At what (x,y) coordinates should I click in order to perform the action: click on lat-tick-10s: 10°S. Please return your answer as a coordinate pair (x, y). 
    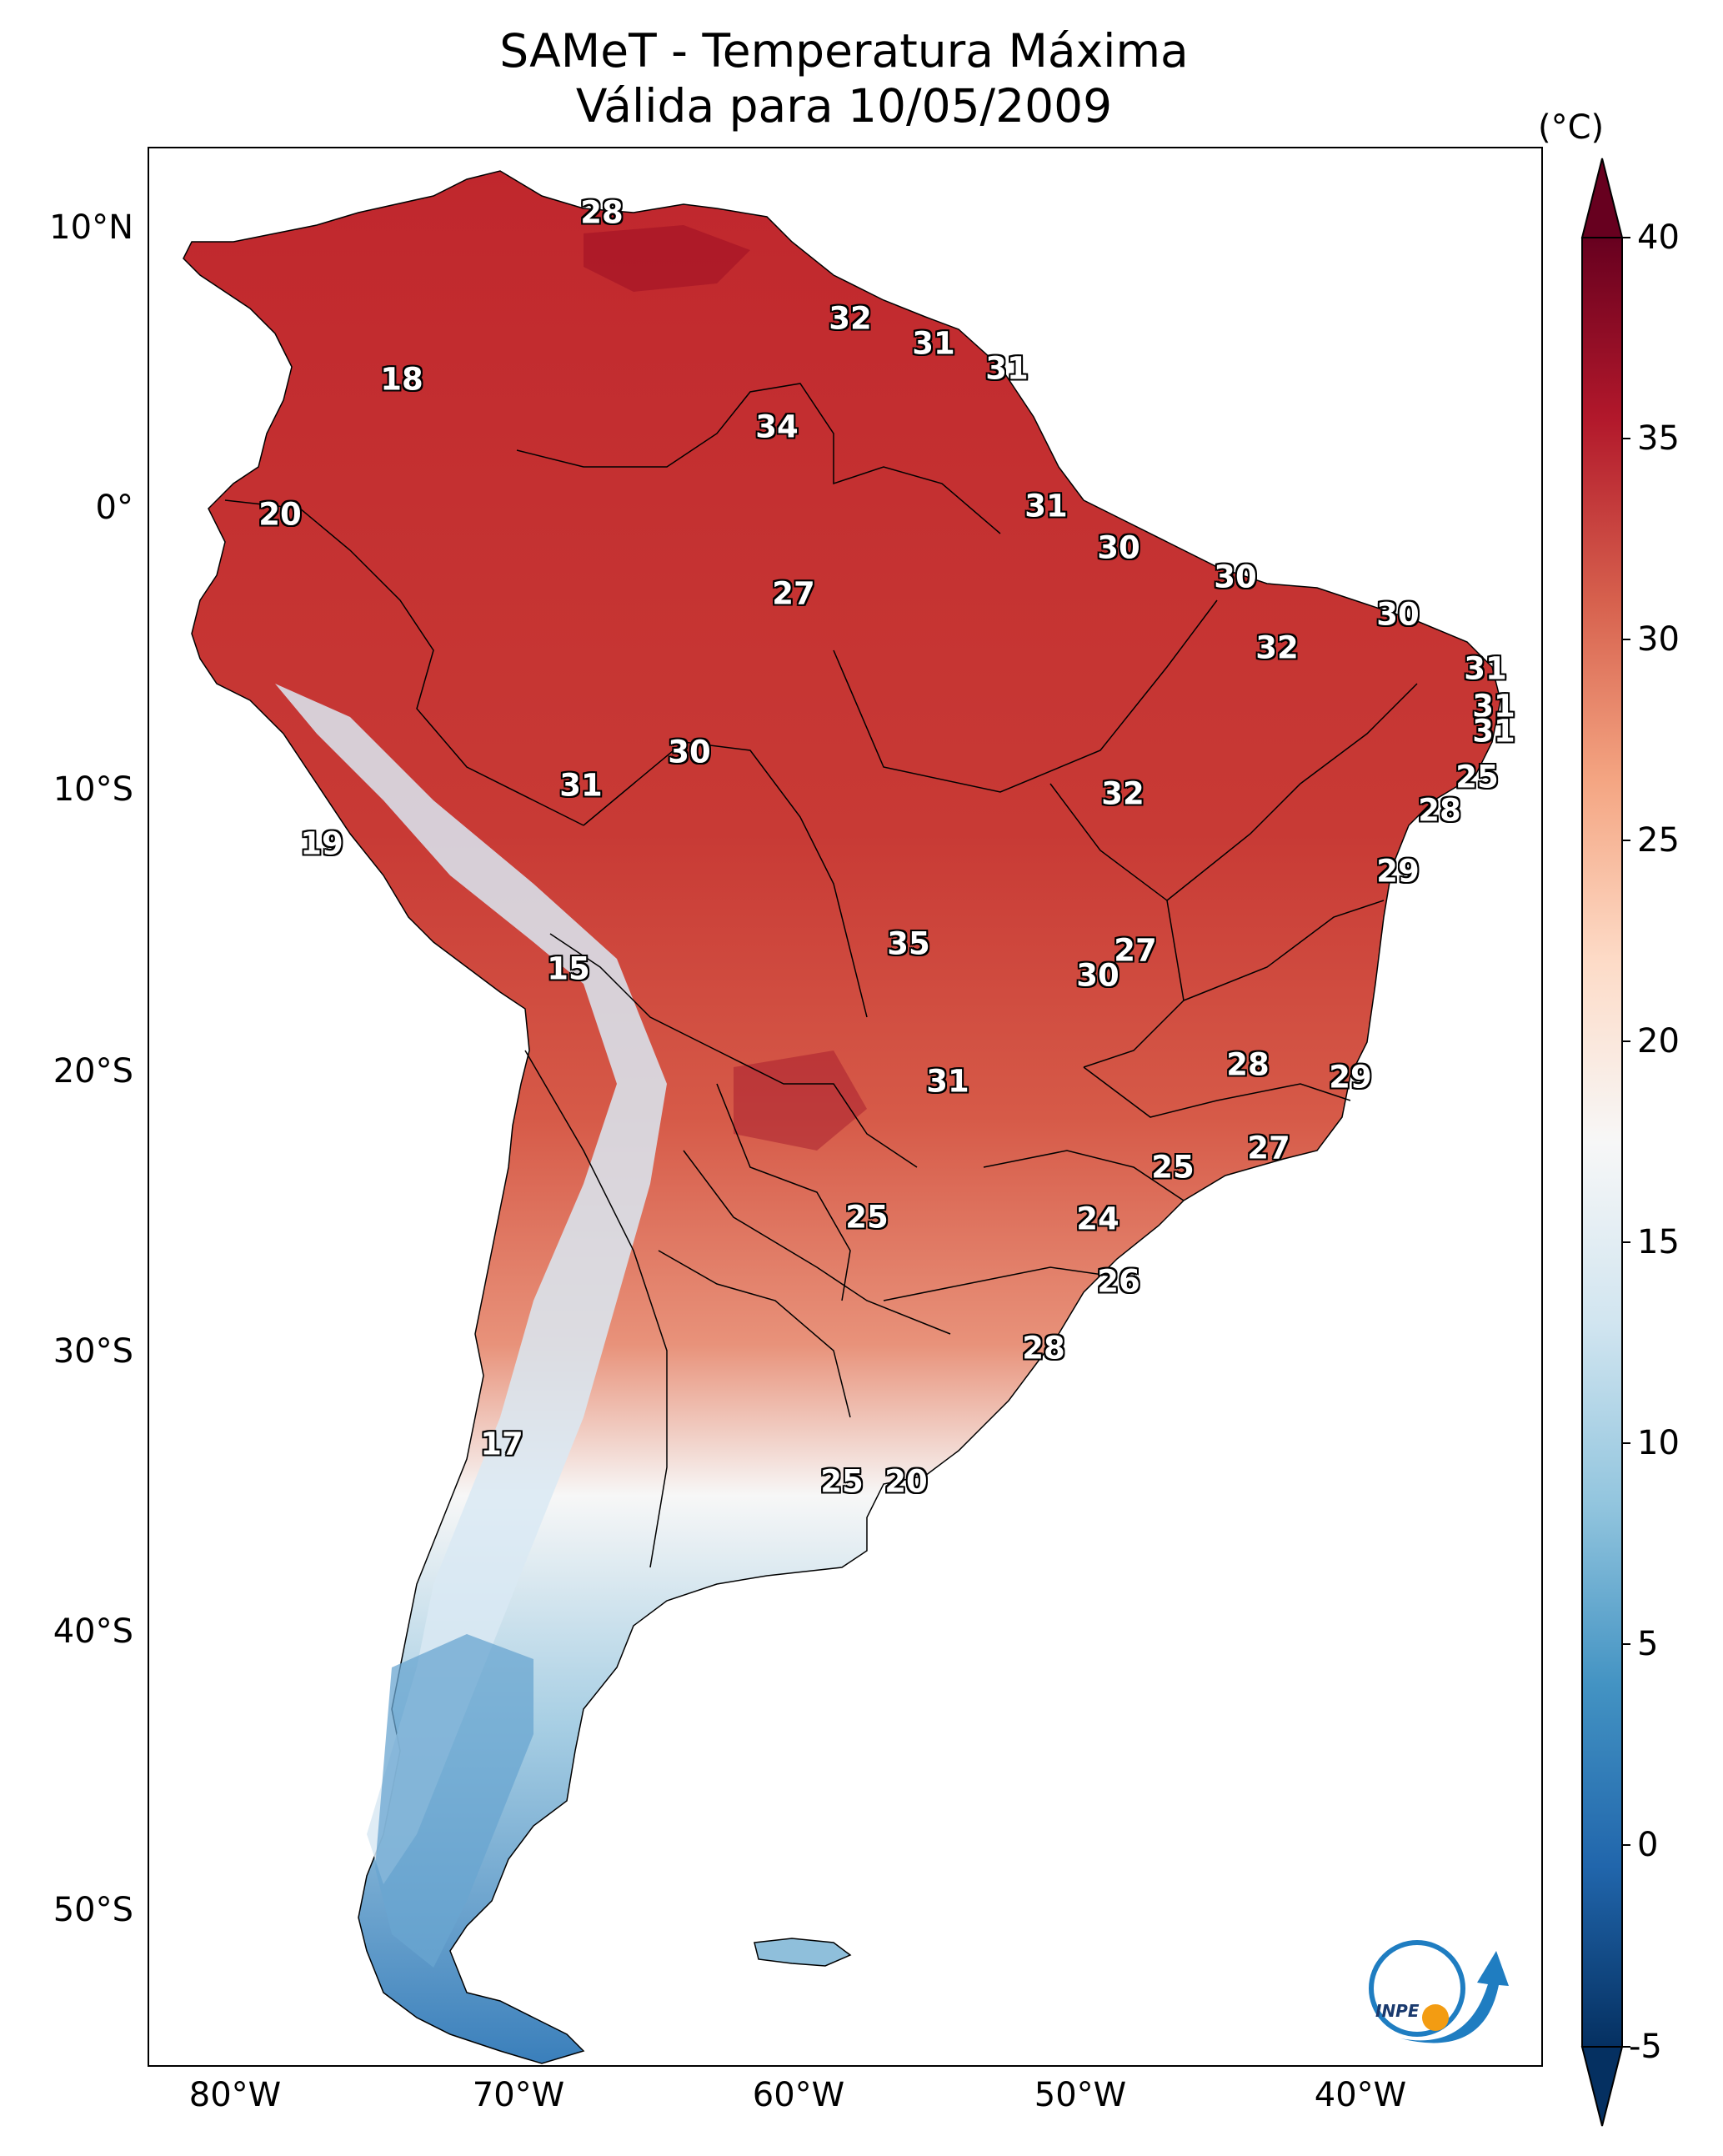
    Looking at the image, I should click on (93, 789).